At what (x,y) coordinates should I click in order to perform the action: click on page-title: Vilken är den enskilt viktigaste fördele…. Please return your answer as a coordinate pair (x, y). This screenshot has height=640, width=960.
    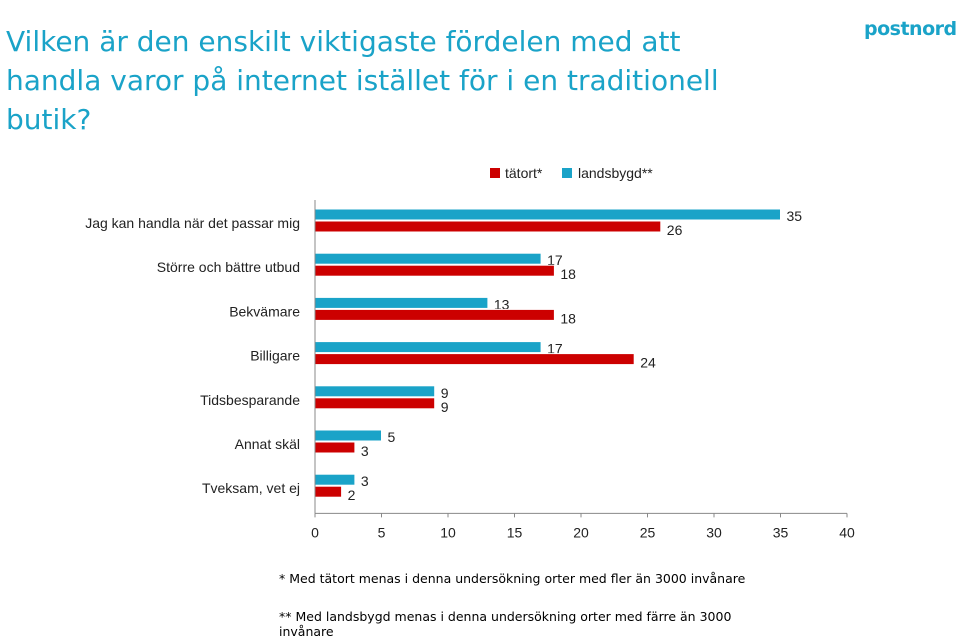
    Looking at the image, I should click on (362, 80).